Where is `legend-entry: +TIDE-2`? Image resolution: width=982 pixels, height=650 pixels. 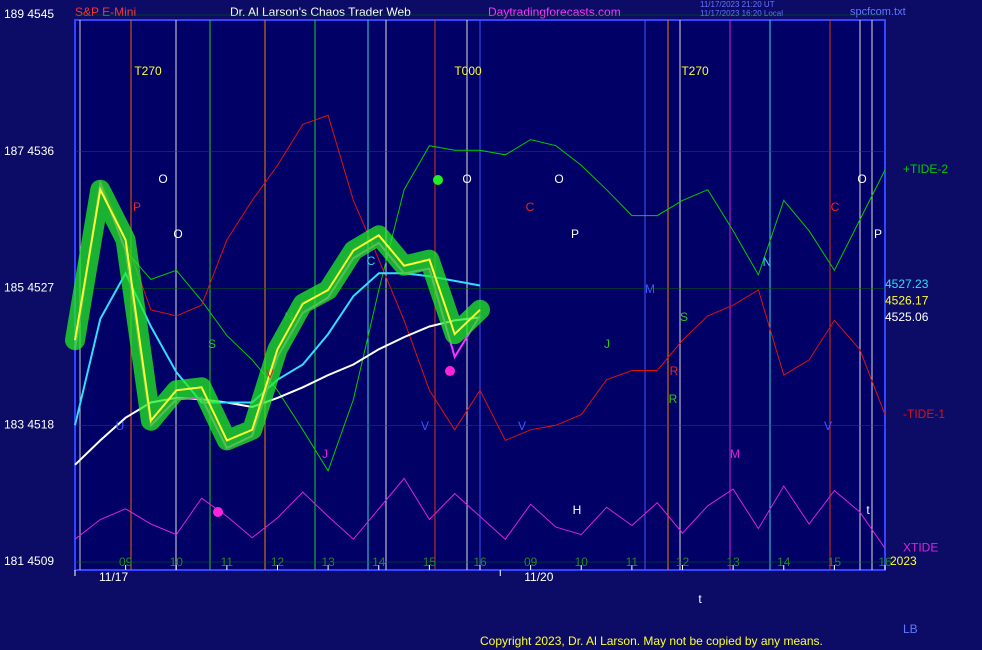 legend-entry: +TIDE-2 is located at coordinates (925, 169).